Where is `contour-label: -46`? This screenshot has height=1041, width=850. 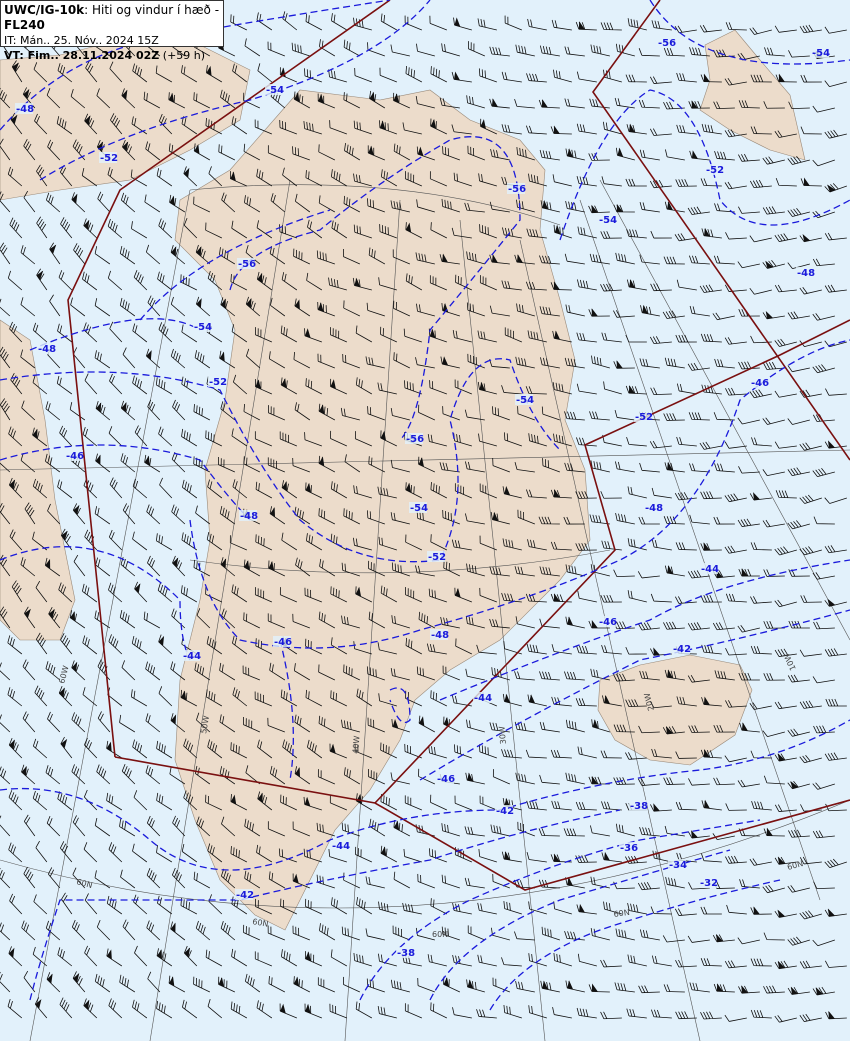
contour-label: -46 is located at coordinates (760, 383).